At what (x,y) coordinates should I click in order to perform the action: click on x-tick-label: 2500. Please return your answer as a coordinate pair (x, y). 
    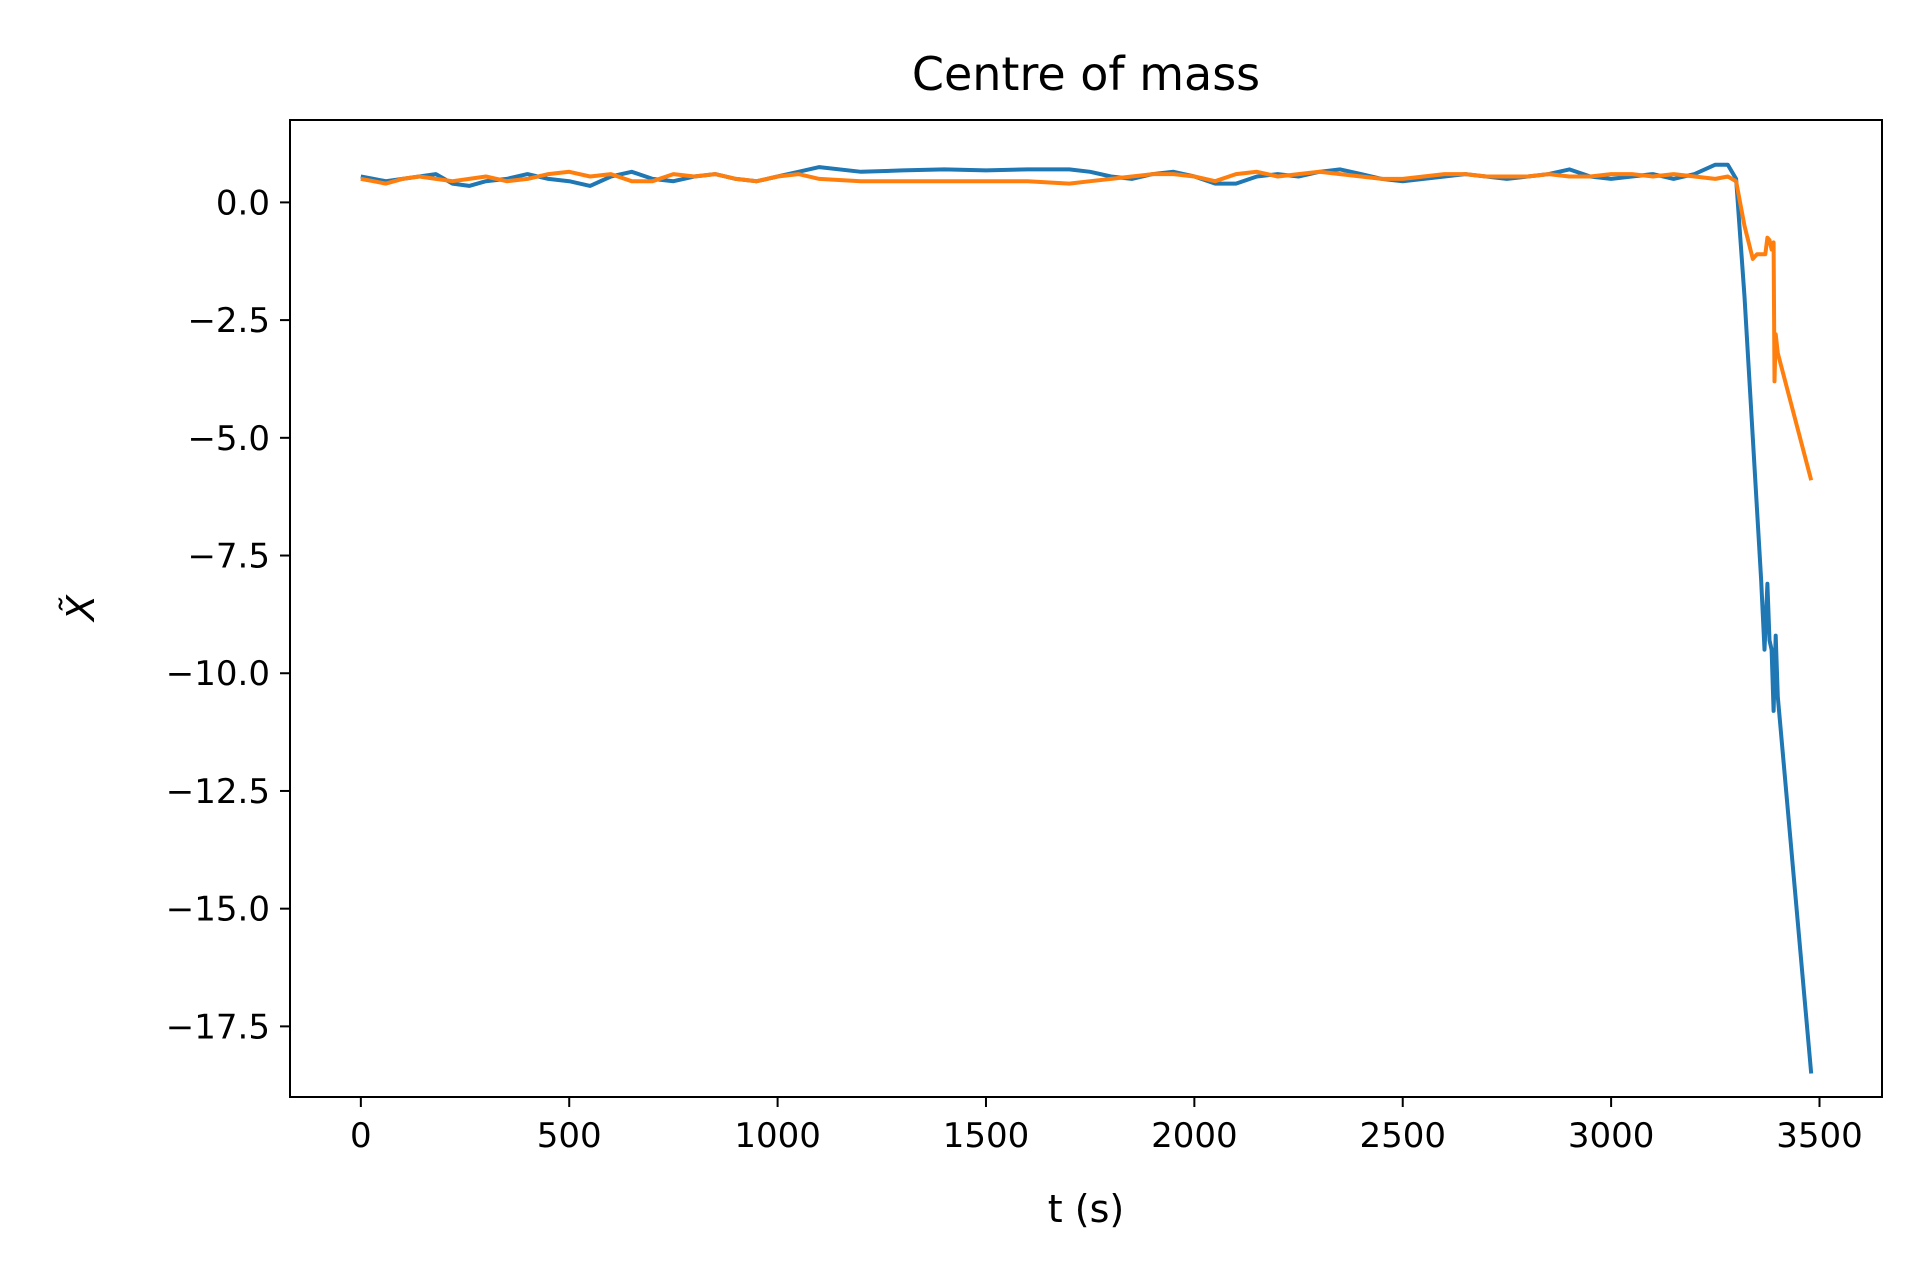
    Looking at the image, I should click on (1402, 1136).